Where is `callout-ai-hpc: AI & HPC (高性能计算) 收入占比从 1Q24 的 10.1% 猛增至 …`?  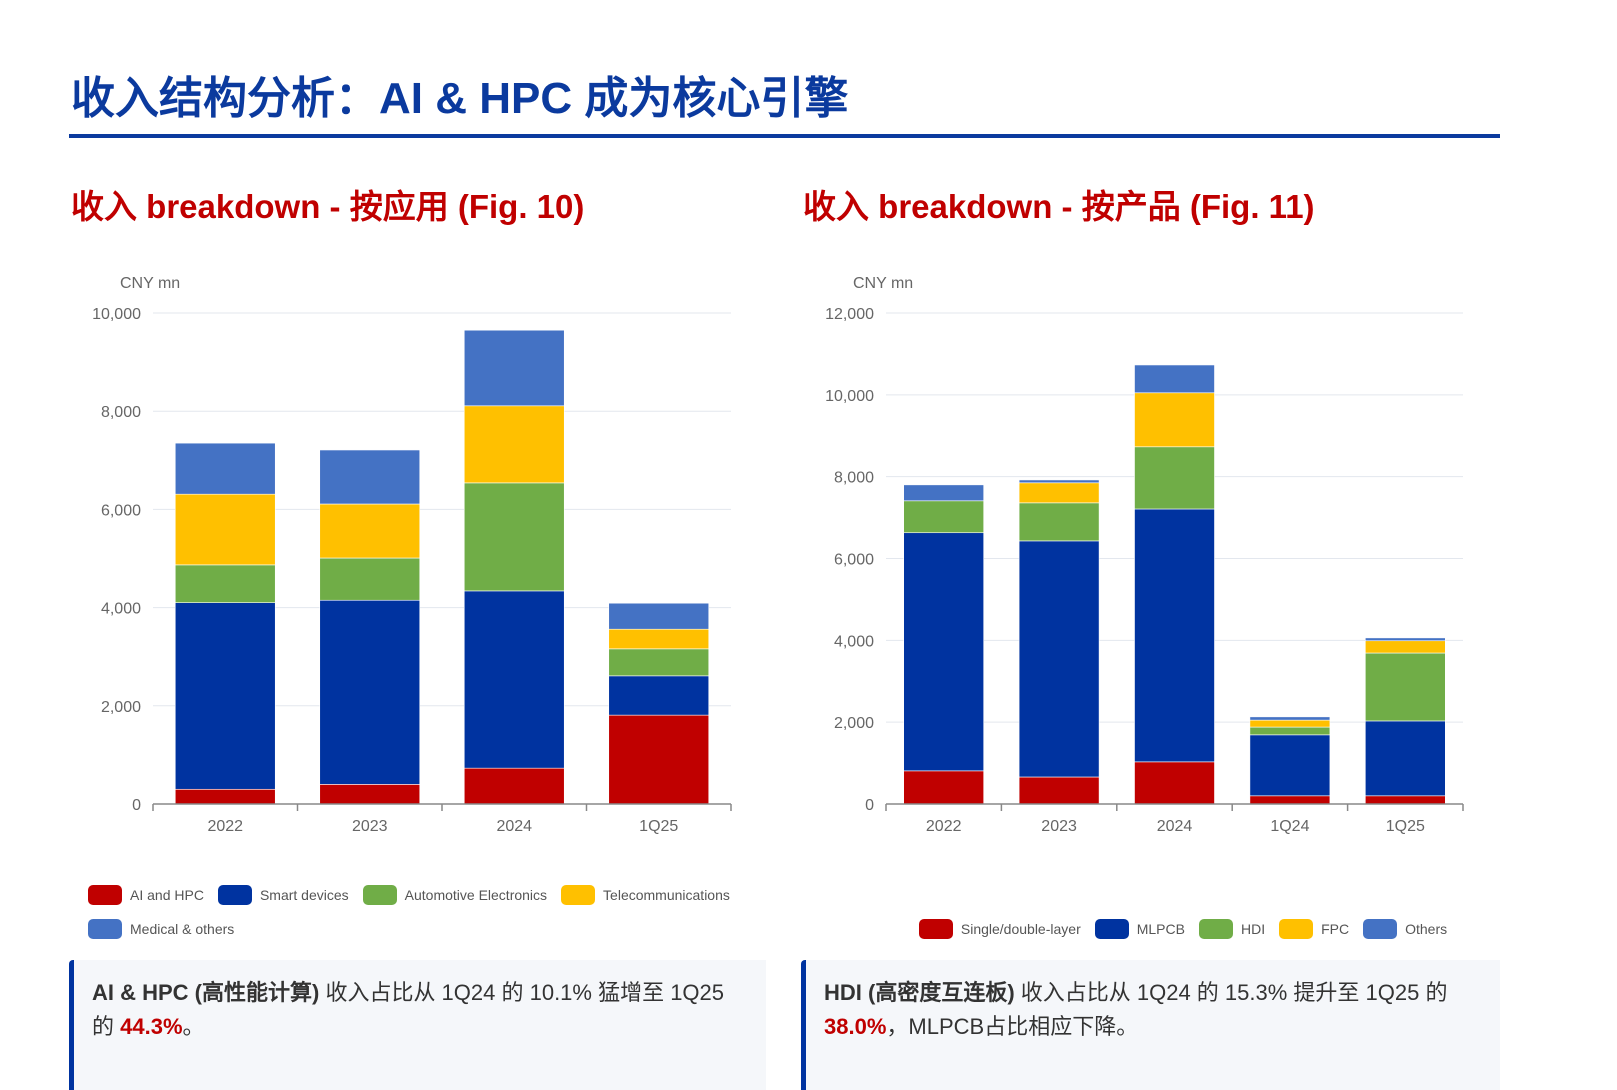
callout-ai-hpc: AI & HPC (高性能计算) 收入占比从 1Q24 的 10.1% 猛增至 … is located at coordinates (417, 1025).